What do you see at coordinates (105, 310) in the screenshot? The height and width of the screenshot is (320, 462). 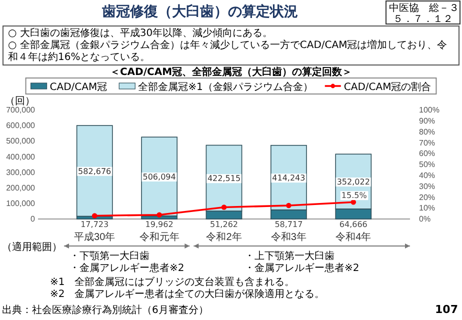 I see `source-note: 出典：社会医療診療行為別統計（6月審査分）` at bounding box center [105, 310].